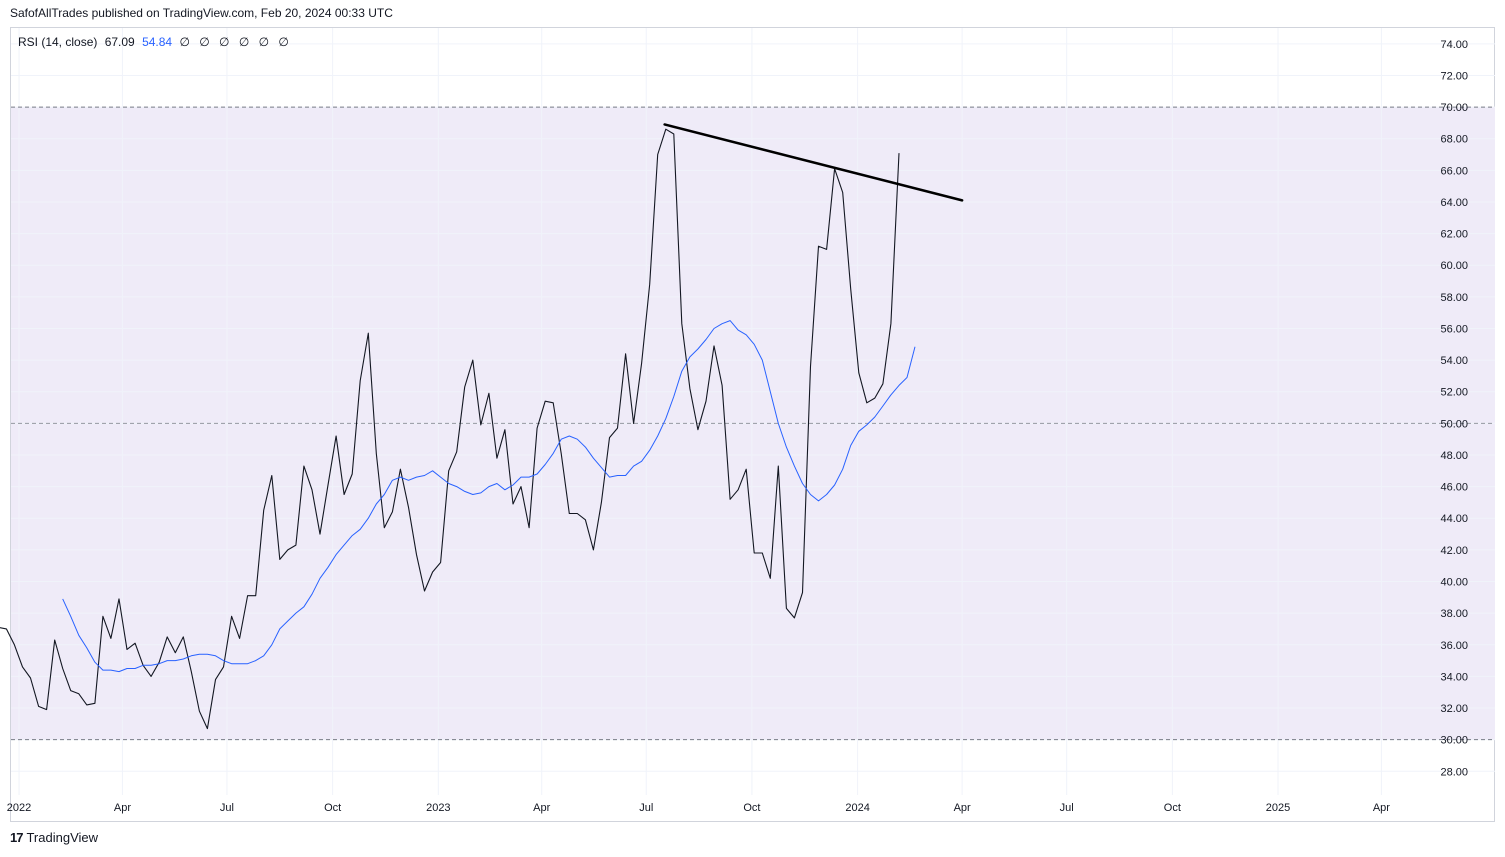  I want to click on y-tick-label: 28.00, so click(1454, 772).